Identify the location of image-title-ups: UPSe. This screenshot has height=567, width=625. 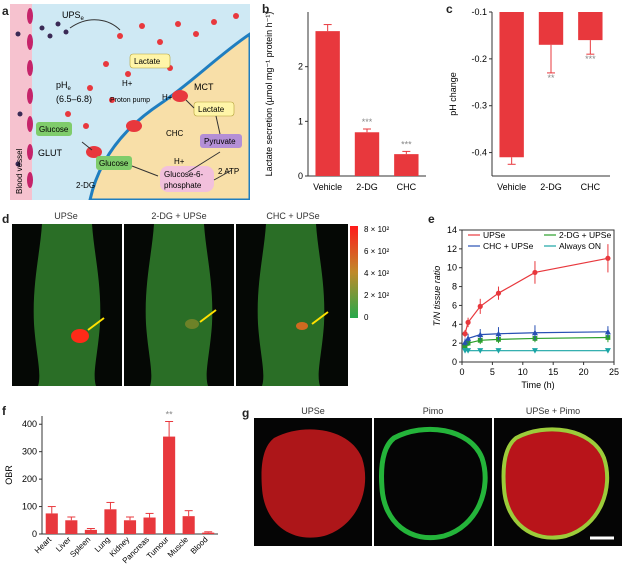
(66, 216).